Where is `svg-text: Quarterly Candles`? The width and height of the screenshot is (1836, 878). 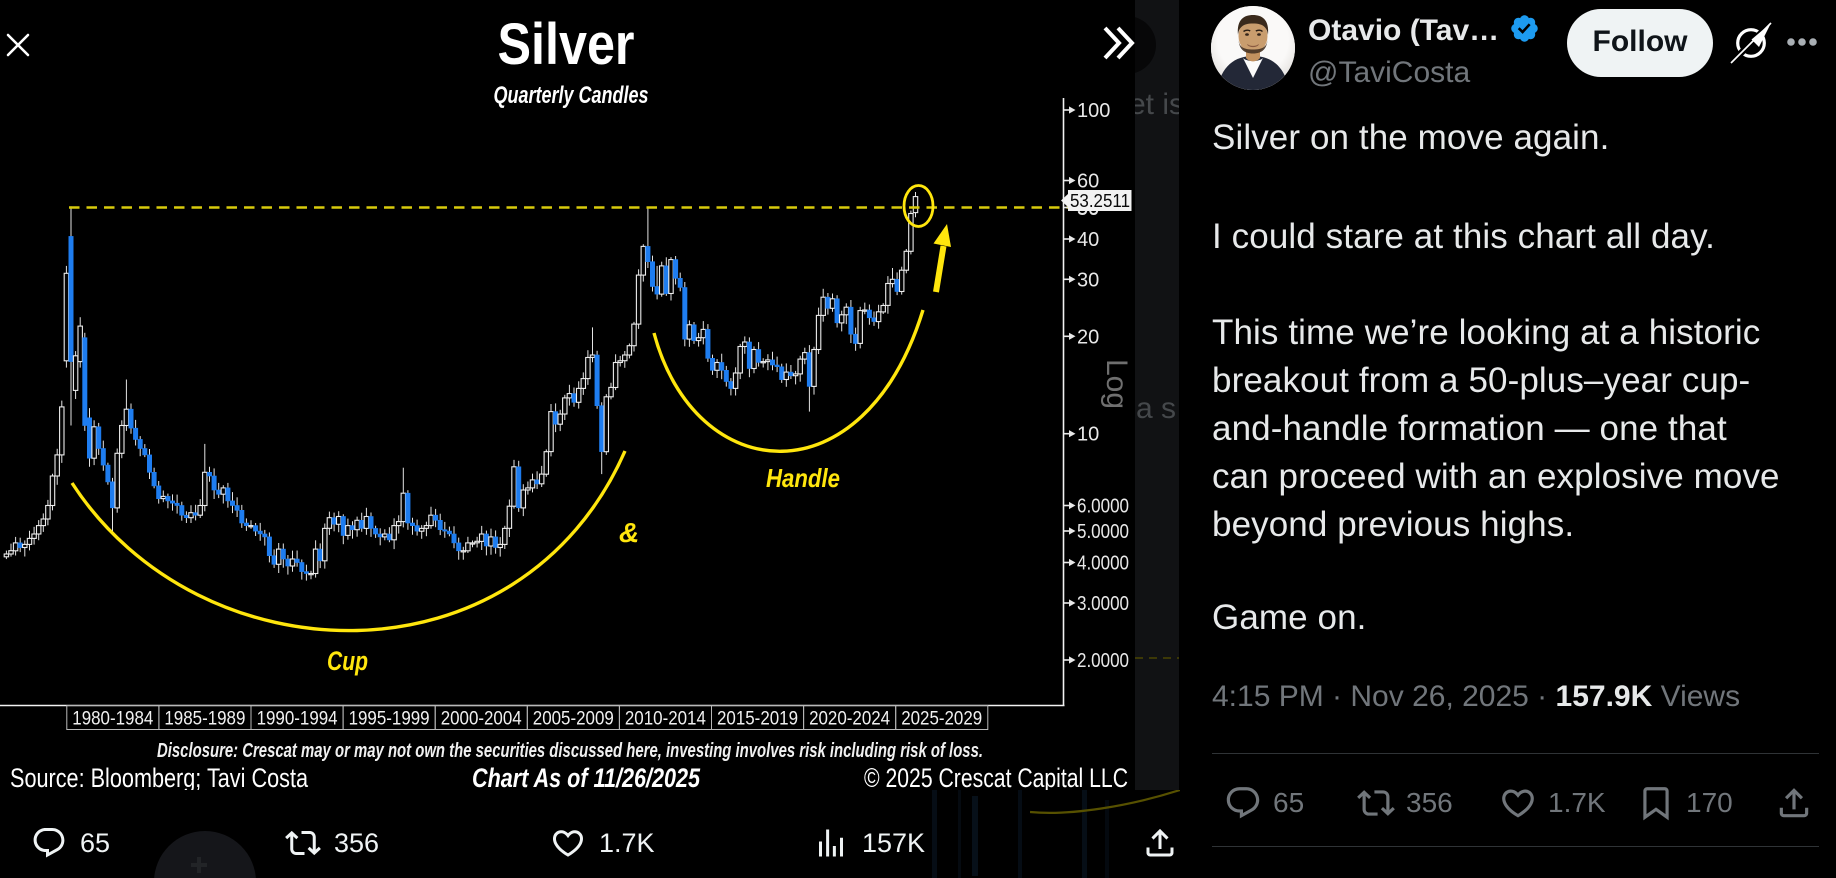
svg-text: Quarterly Candles is located at coordinates (571, 95).